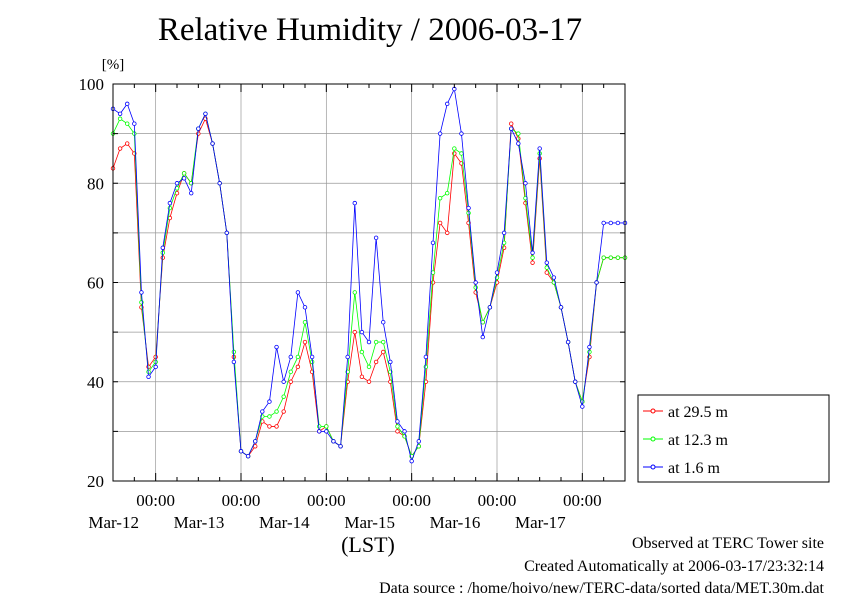 The width and height of the screenshot is (842, 598). I want to click on x-tick-date-label: Mar-17, so click(540, 522).